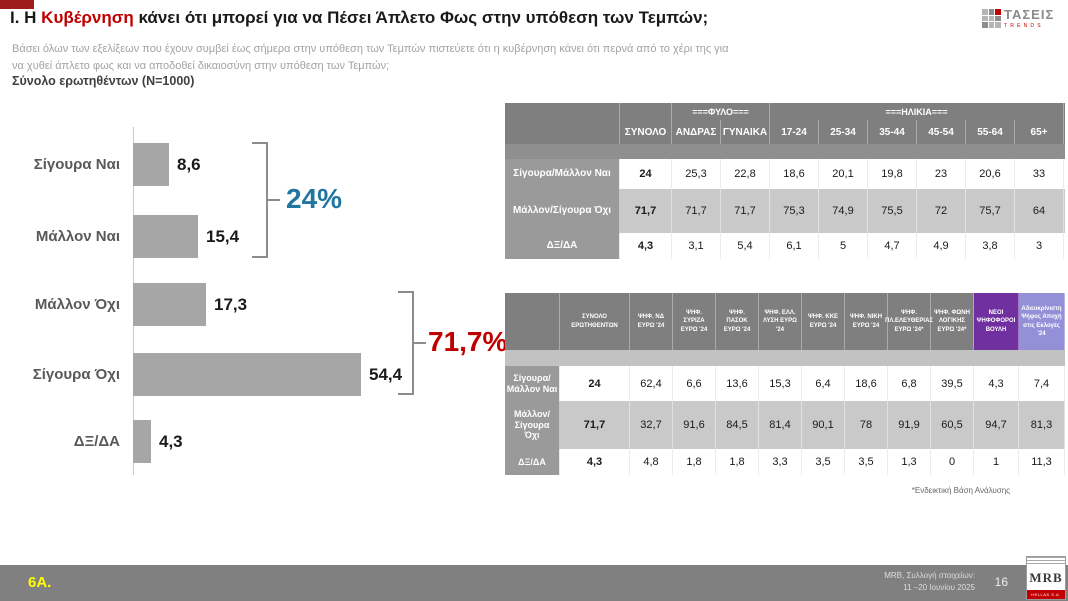 This screenshot has width=1068, height=601. What do you see at coordinates (696, 246) in the screenshot?
I see `cell: 3,1` at bounding box center [696, 246].